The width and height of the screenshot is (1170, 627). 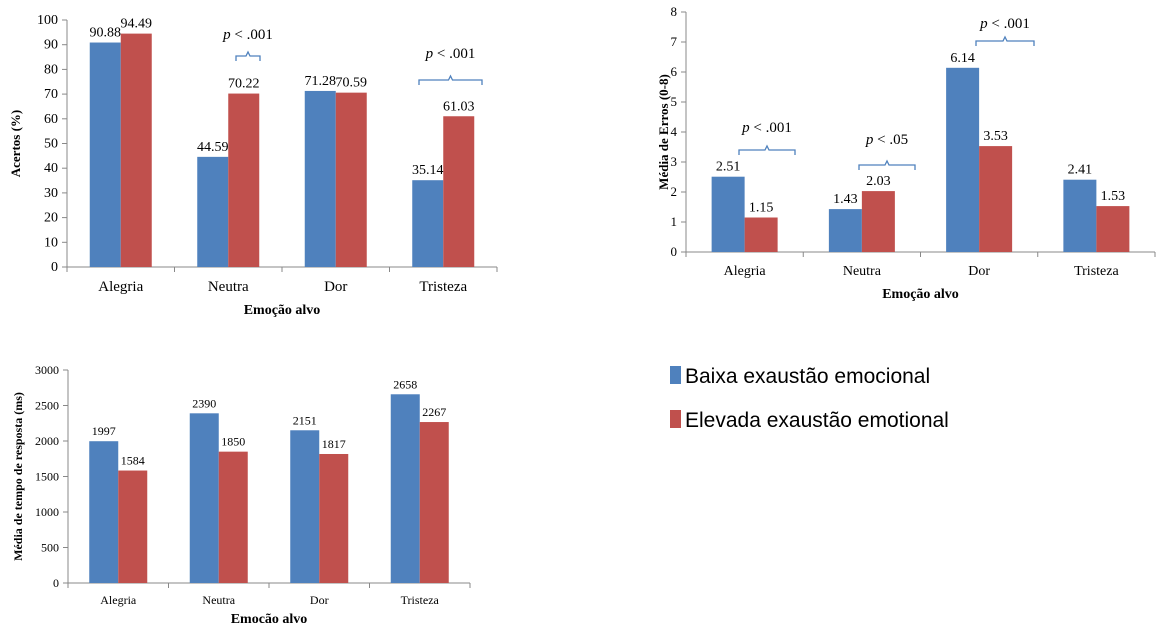 I want to click on legend-swatch, so click(x=675, y=375).